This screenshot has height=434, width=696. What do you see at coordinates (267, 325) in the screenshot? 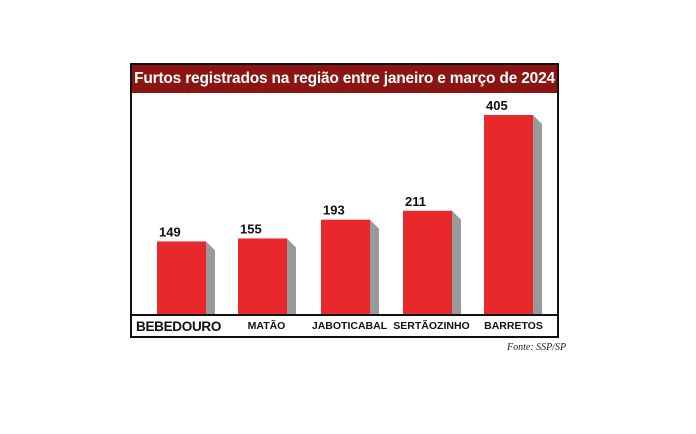
I see `category-label: MATÃO` at bounding box center [267, 325].